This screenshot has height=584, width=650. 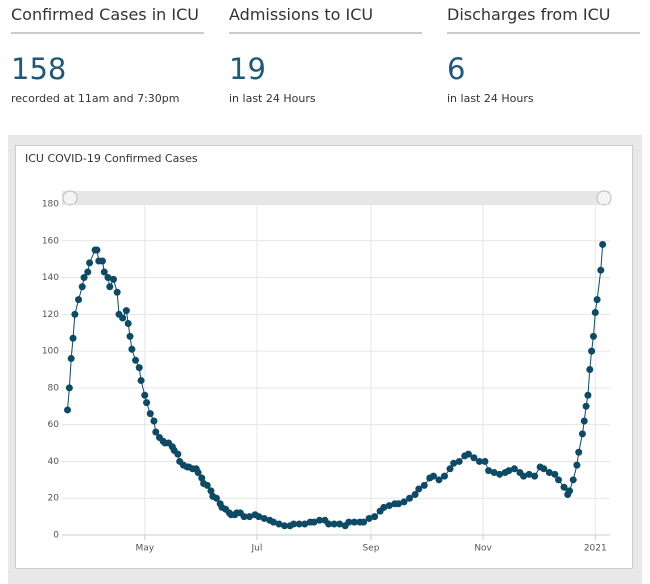 What do you see at coordinates (50, 205) in the screenshot?
I see `y-tick-label: 180` at bounding box center [50, 205].